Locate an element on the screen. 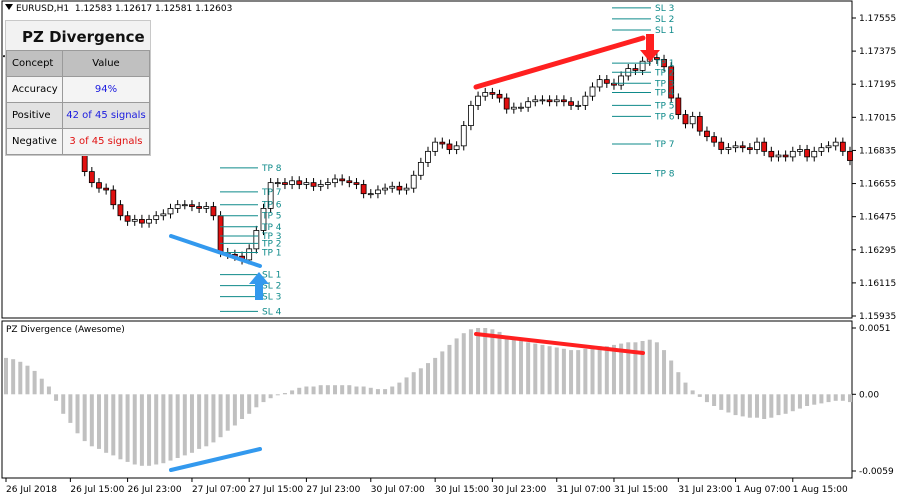  stat-value: 3 of 45 signals is located at coordinates (106, 141).